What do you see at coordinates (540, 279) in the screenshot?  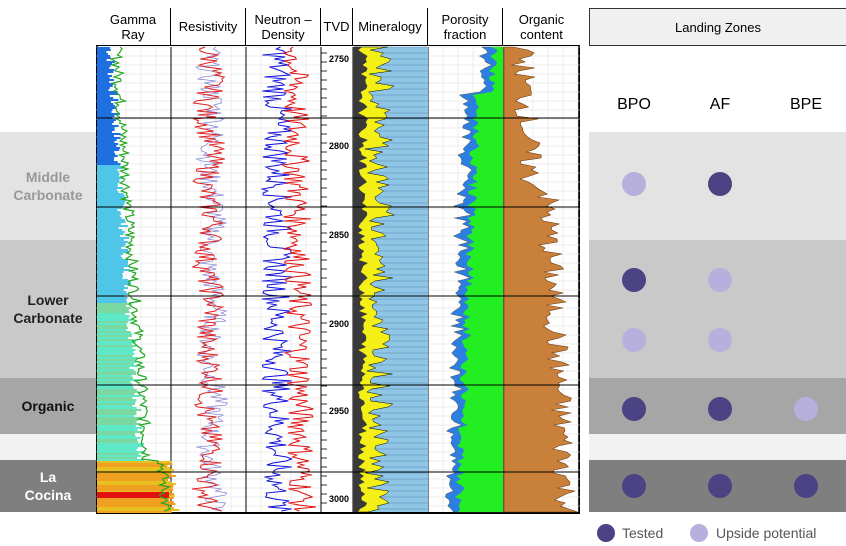 I see `organic-fill` at bounding box center [540, 279].